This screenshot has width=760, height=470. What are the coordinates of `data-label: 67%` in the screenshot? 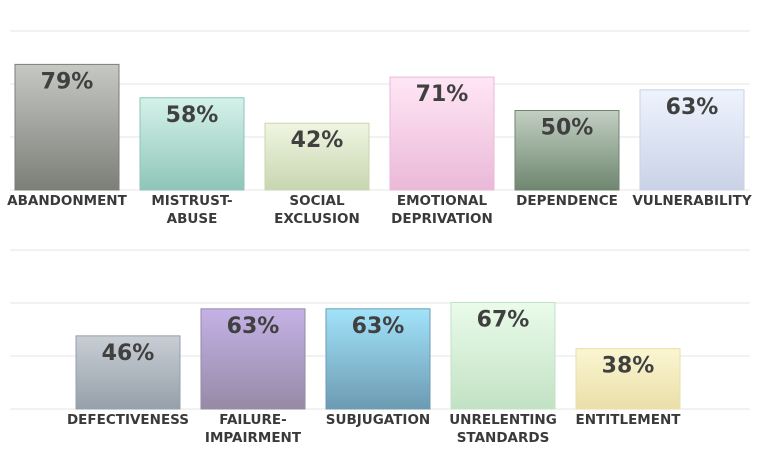 It's located at (503, 319).